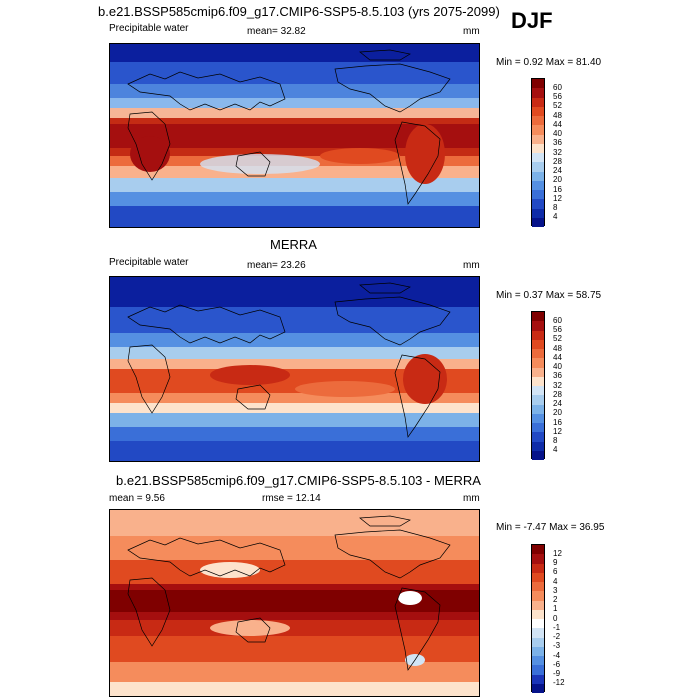 This screenshot has height=700, width=700. Describe the element at coordinates (276, 265) in the screenshot. I see `panel2-mean: mean= 23.26` at that location.